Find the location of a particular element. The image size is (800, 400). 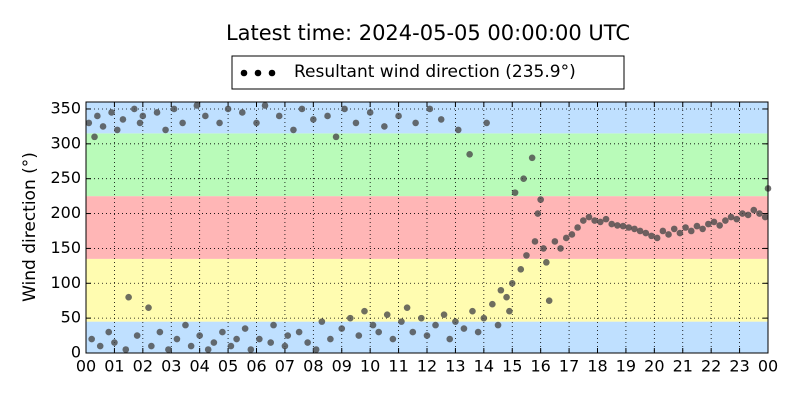

direction-band is located at coordinates (427, 227).